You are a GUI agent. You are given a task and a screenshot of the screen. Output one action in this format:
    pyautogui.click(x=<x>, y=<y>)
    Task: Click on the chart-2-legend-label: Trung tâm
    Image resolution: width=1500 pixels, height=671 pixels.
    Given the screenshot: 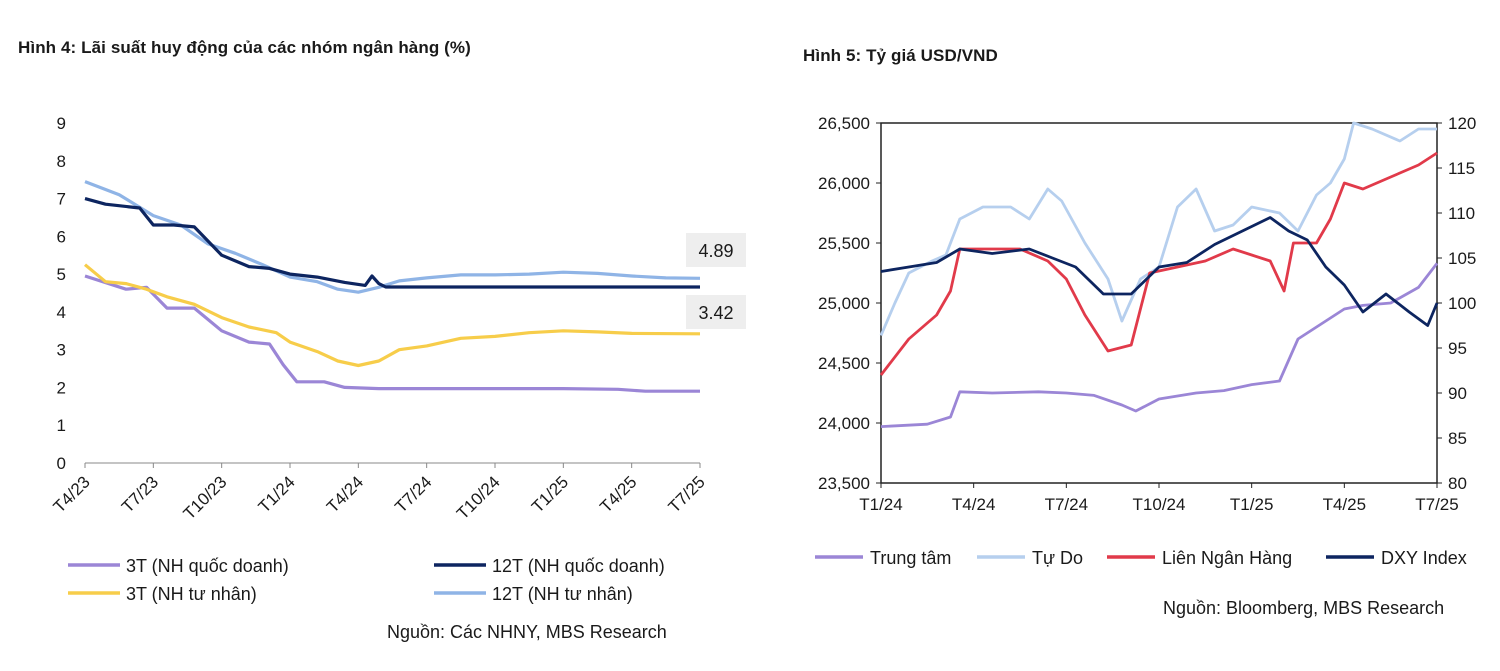 What is the action you would take?
    pyautogui.click(x=910, y=558)
    